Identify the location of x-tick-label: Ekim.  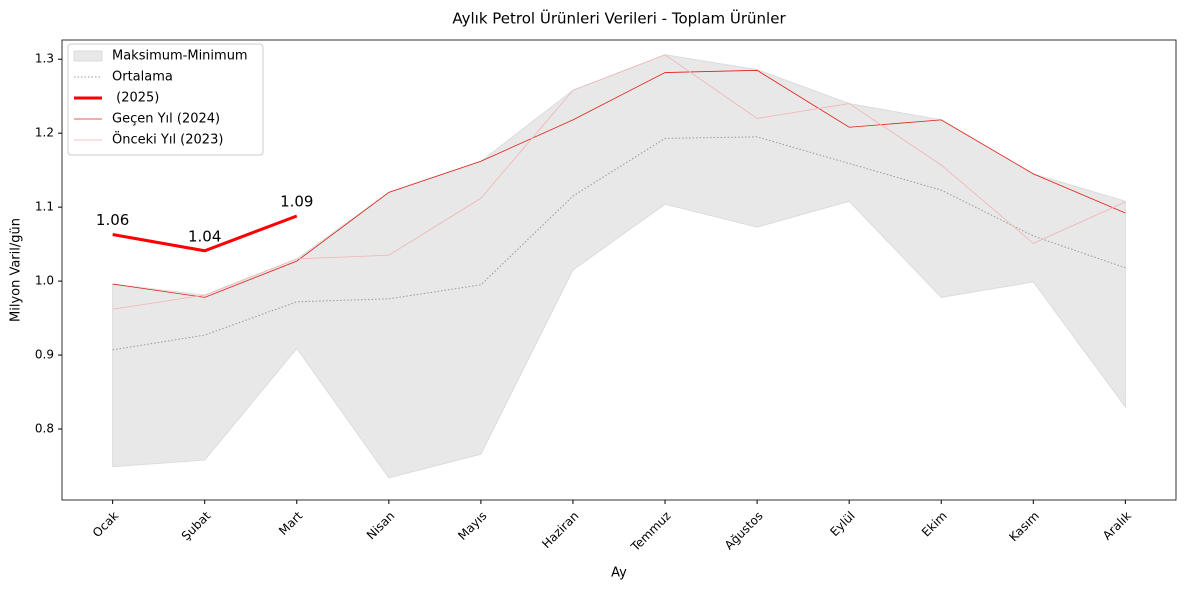
(934, 524).